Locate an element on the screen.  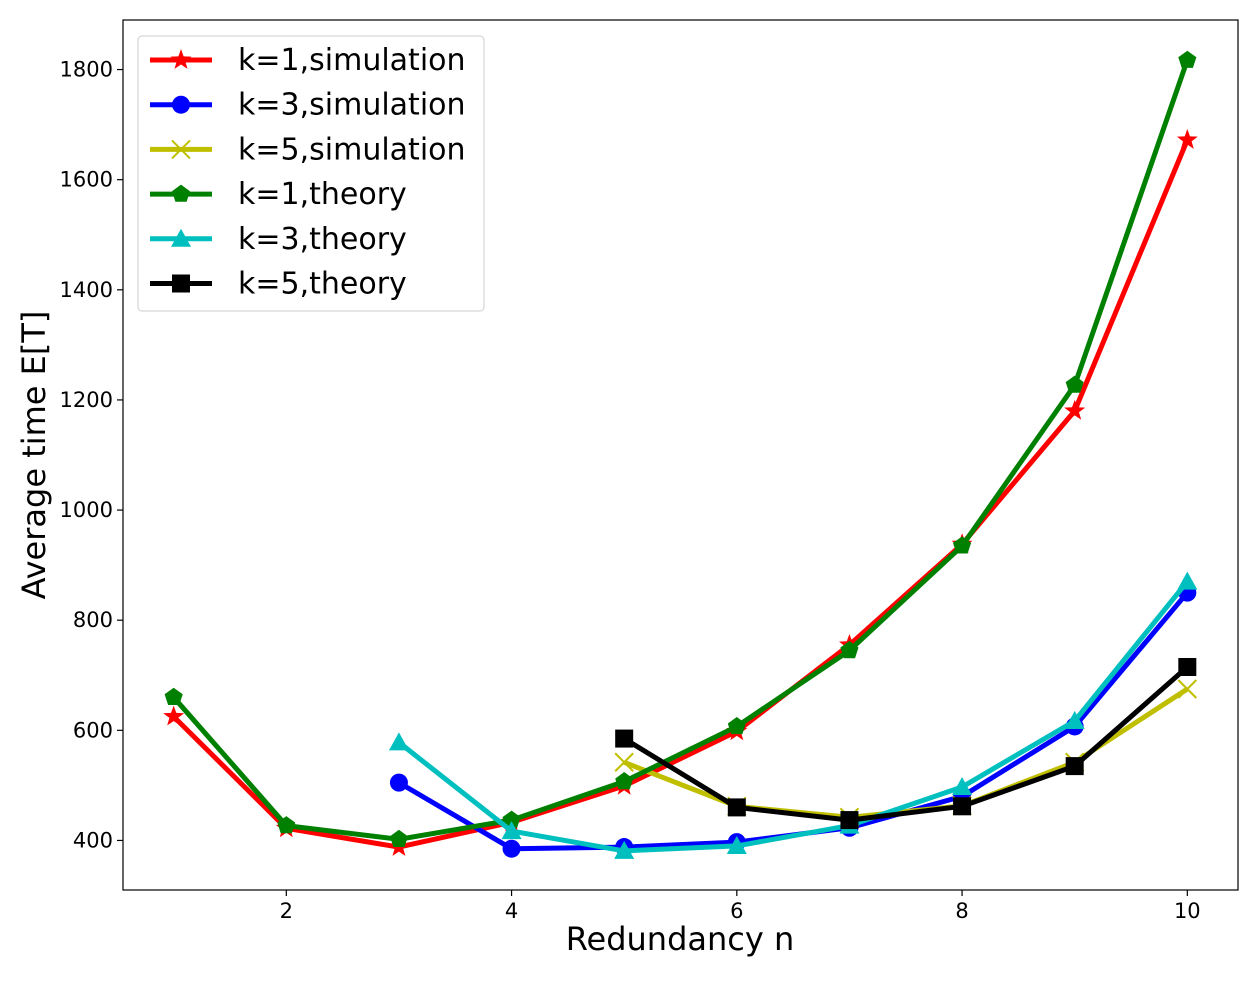
legend-entry: k=3,simulation is located at coordinates (308, 105).